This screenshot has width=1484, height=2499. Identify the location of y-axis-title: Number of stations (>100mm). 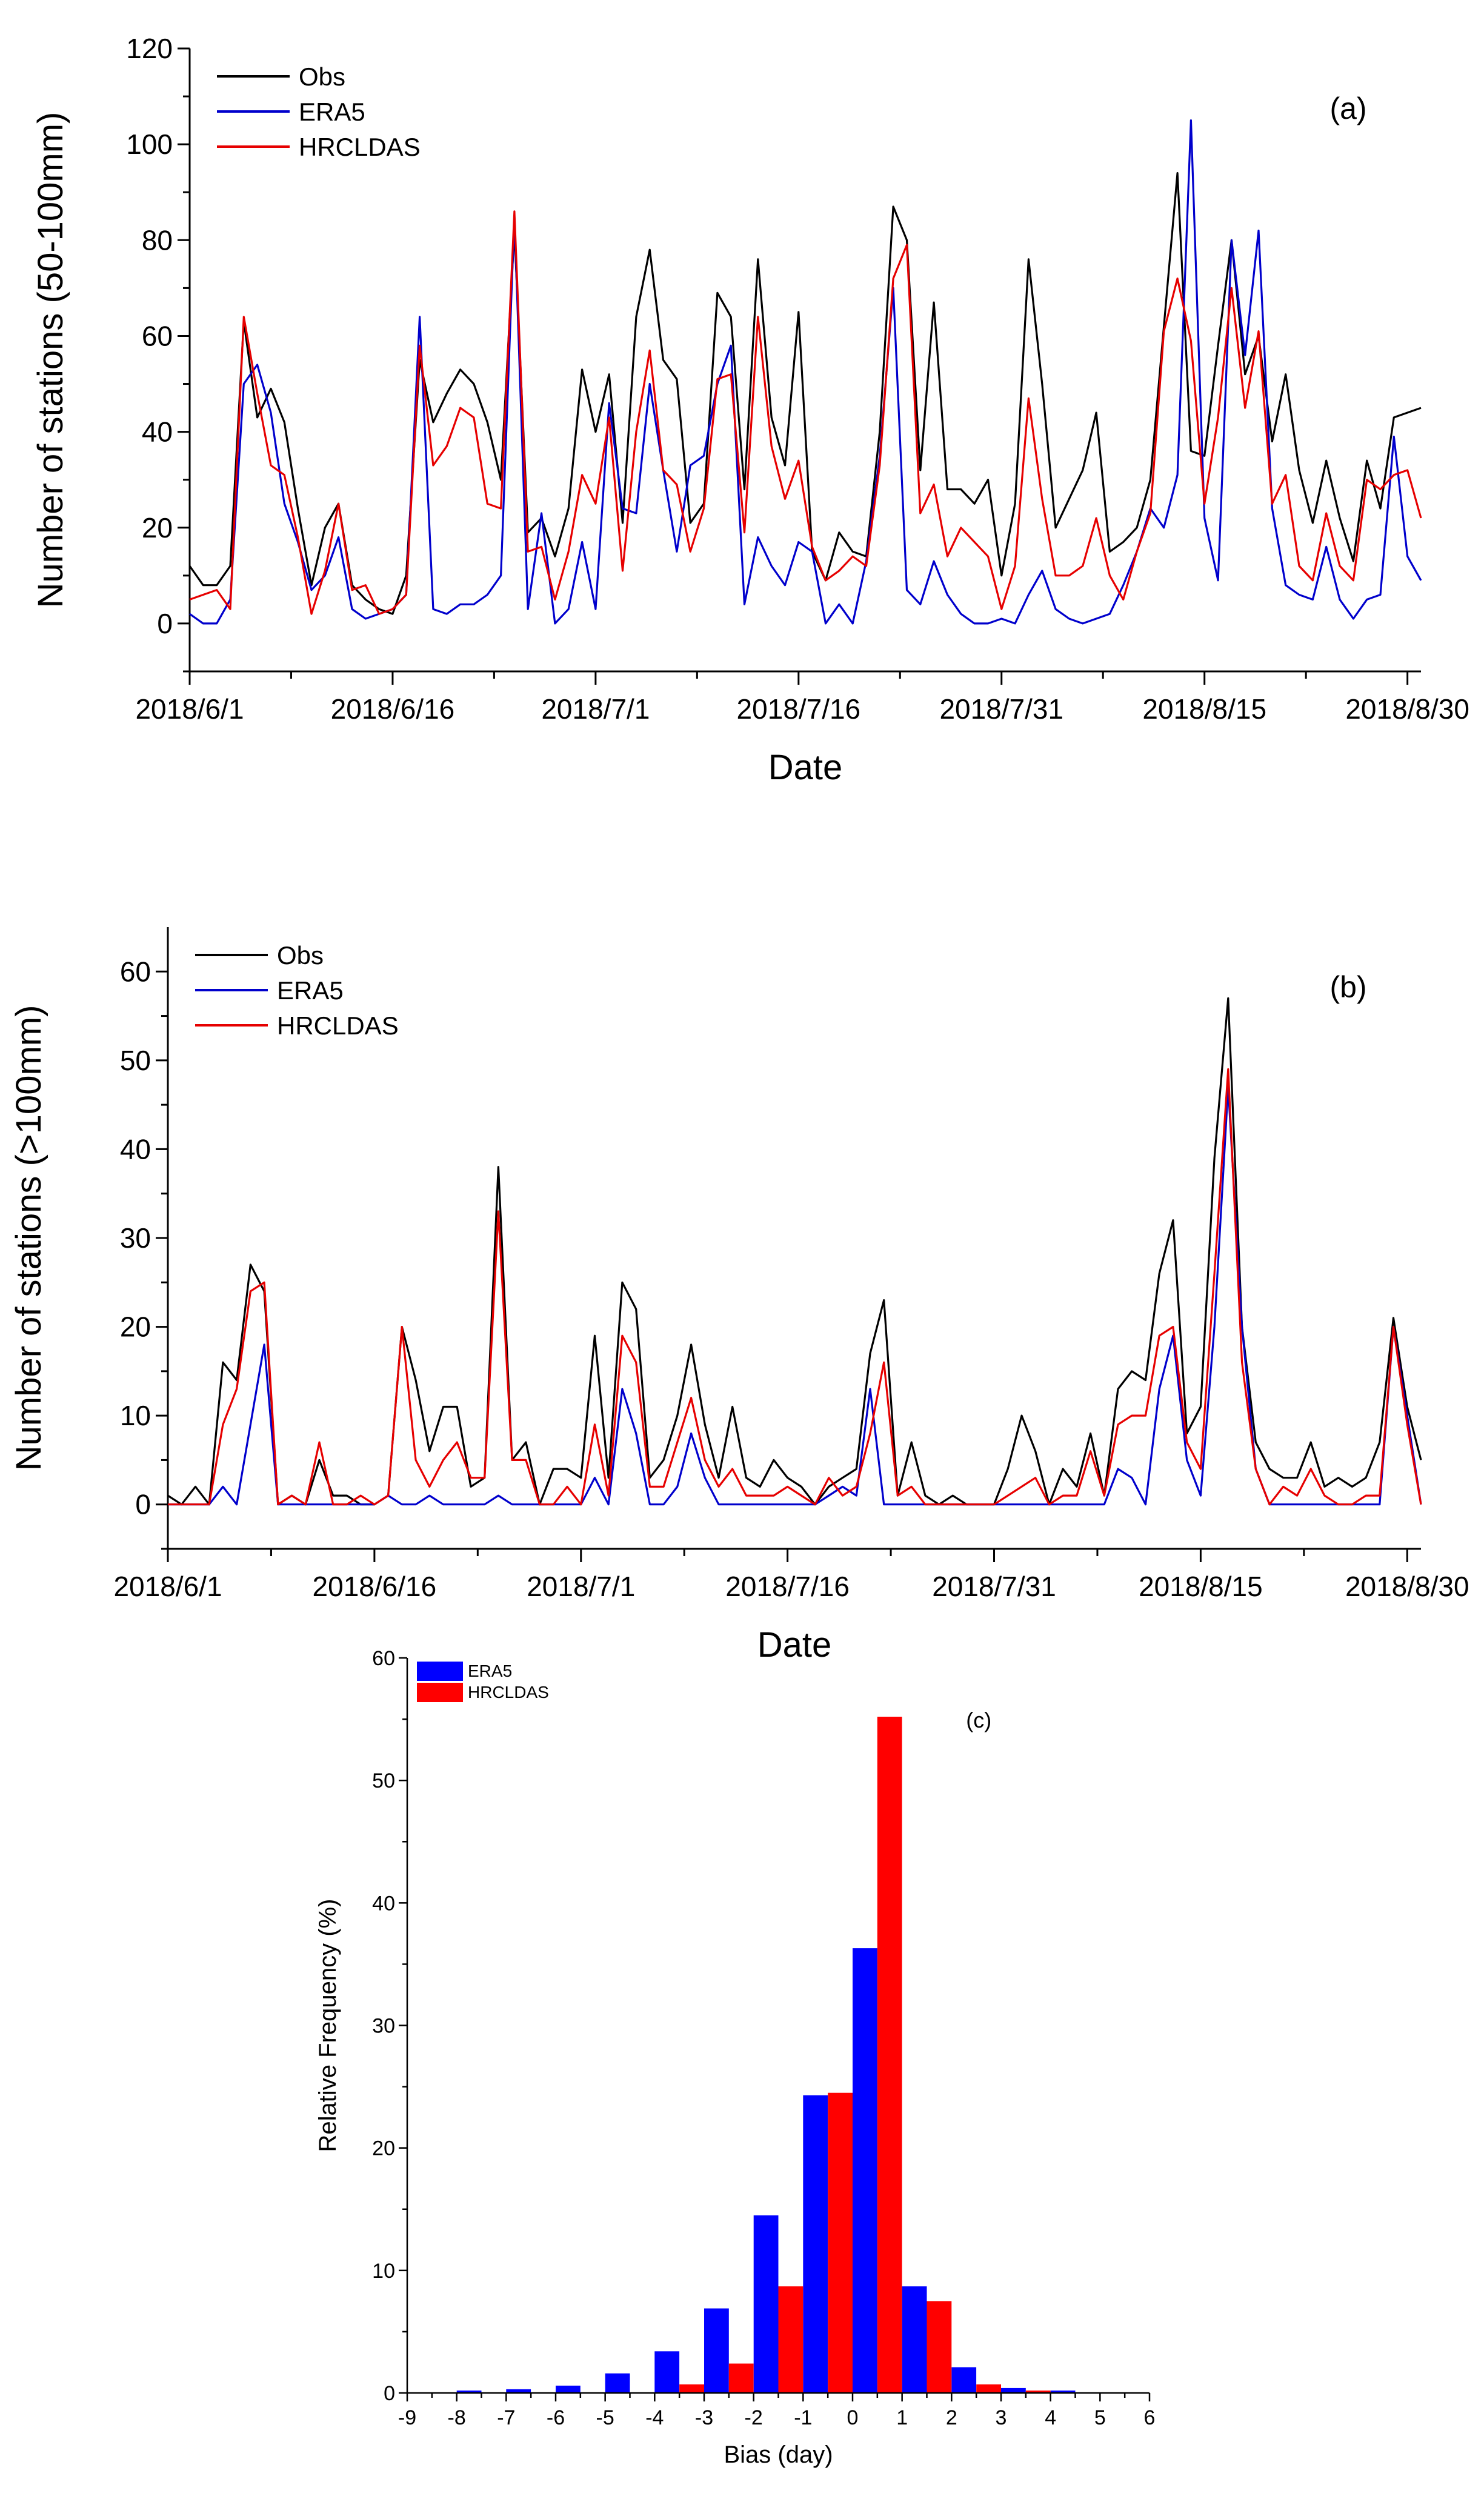
(28, 1238).